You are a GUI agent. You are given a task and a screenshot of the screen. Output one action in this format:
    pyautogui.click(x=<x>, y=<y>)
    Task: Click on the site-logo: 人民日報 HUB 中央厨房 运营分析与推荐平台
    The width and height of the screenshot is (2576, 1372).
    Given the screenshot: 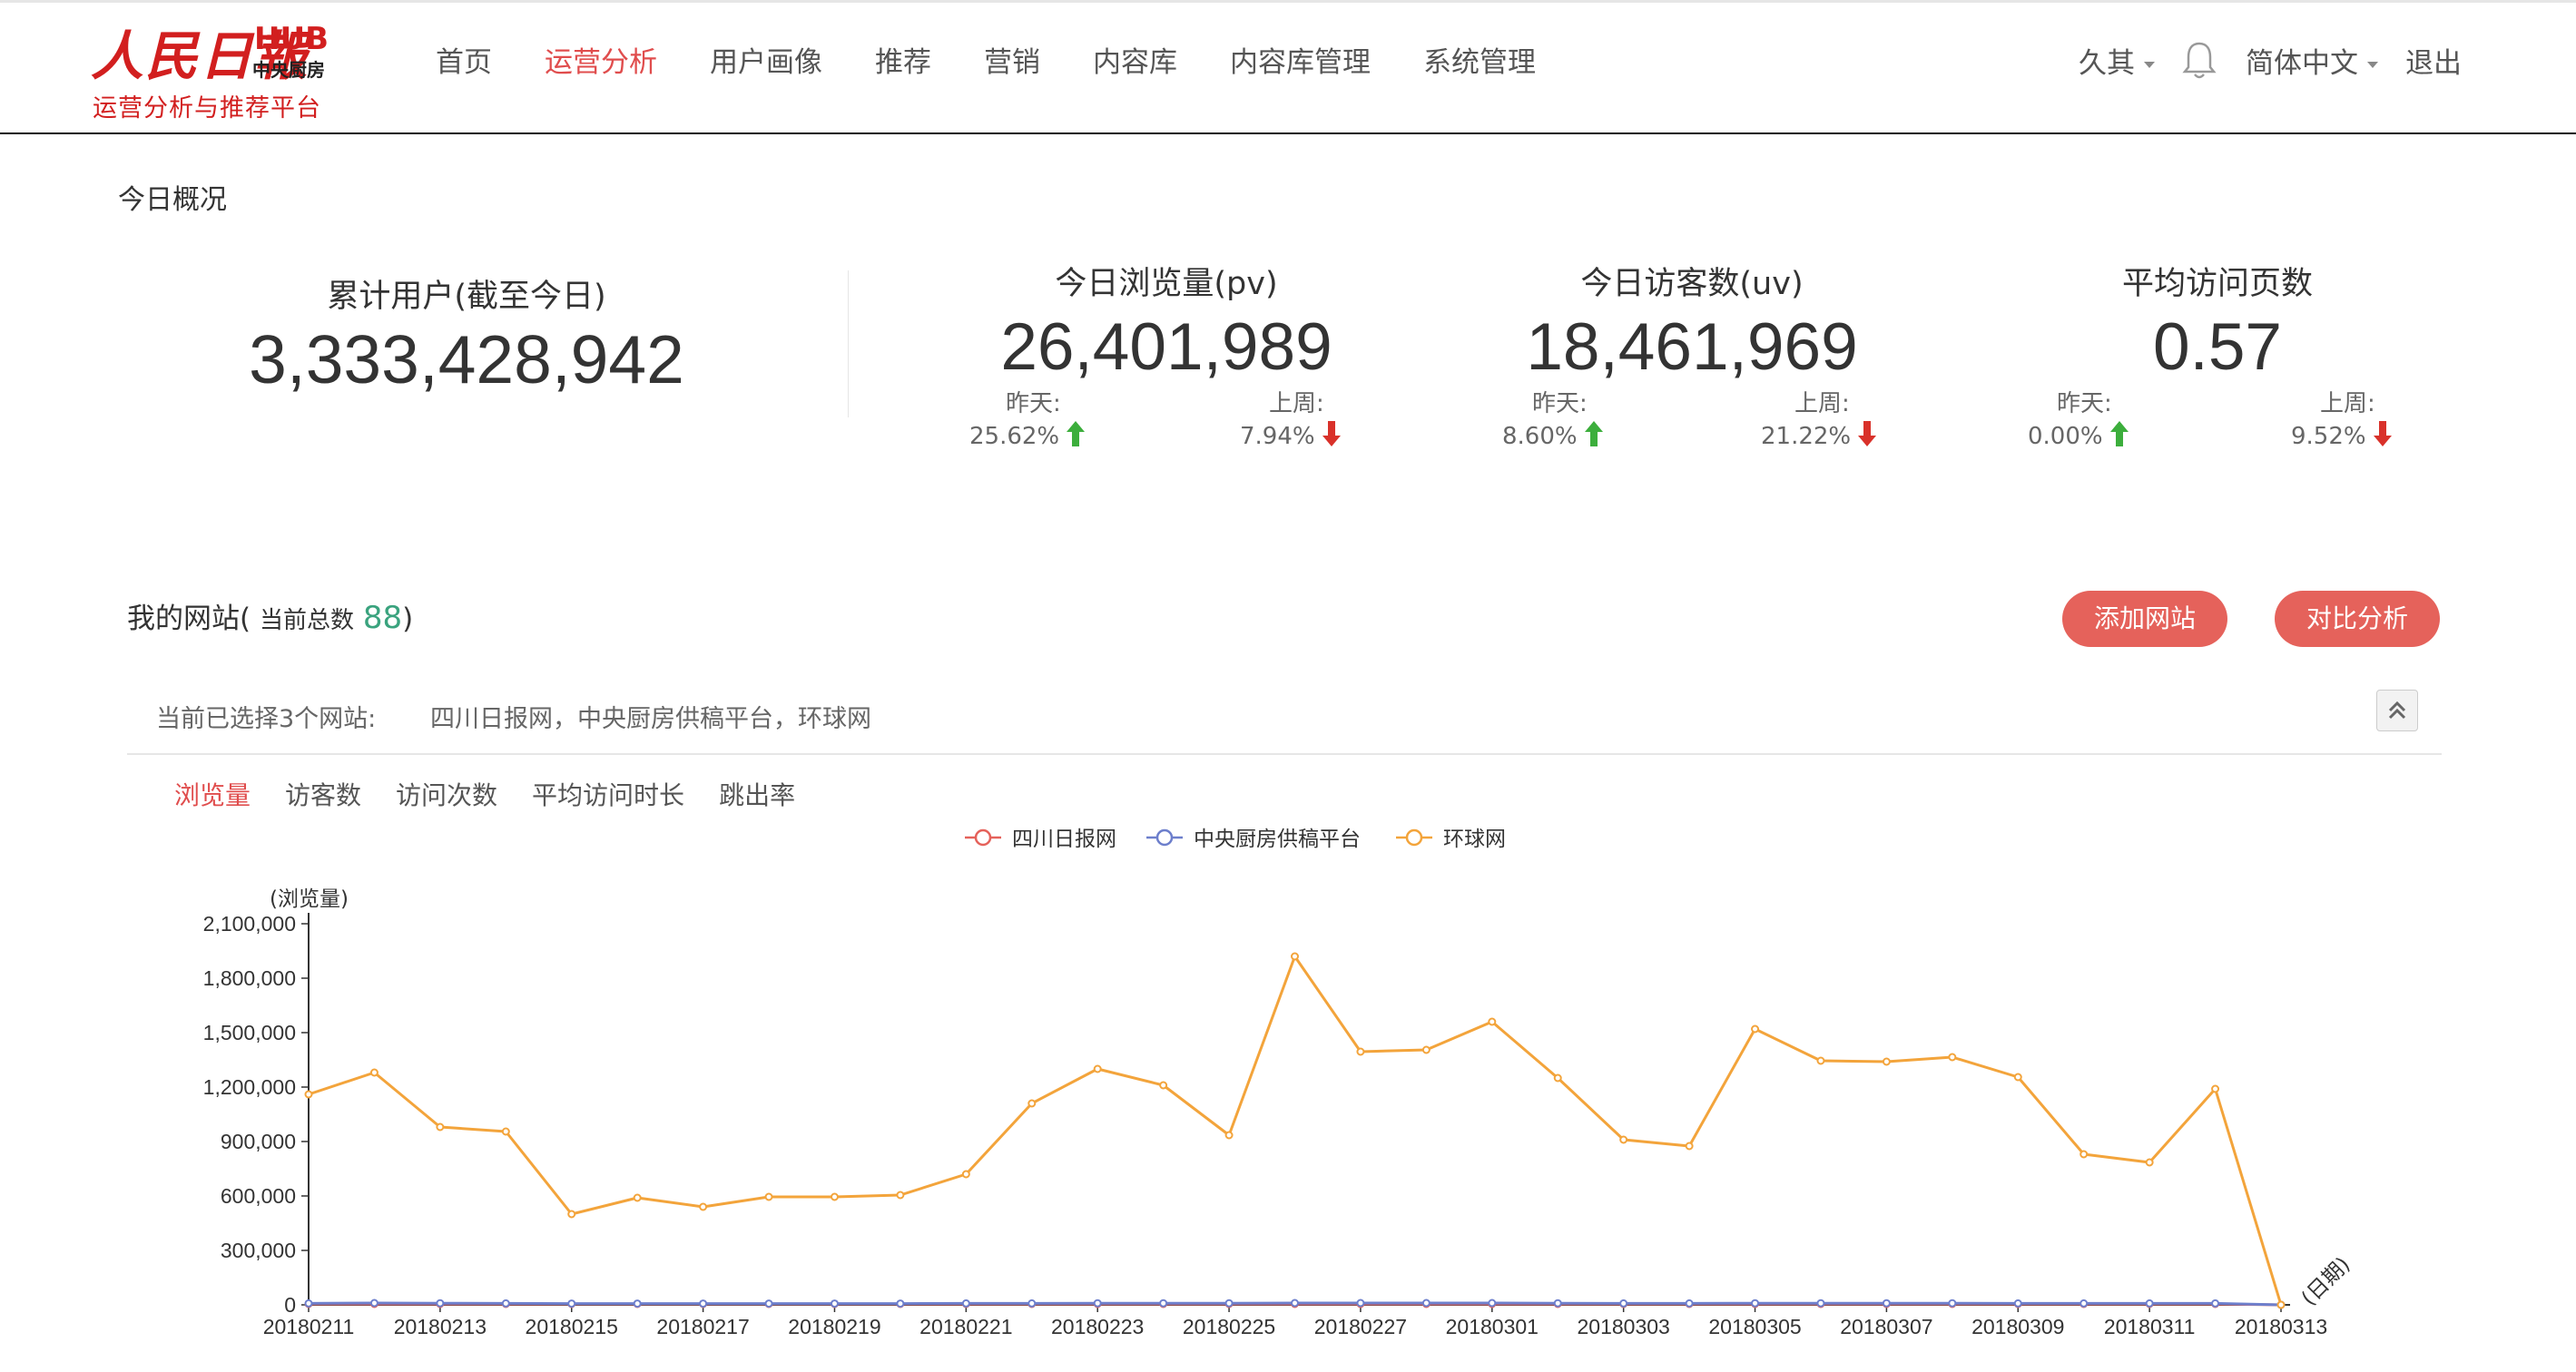 What is the action you would take?
    pyautogui.click(x=218, y=67)
    